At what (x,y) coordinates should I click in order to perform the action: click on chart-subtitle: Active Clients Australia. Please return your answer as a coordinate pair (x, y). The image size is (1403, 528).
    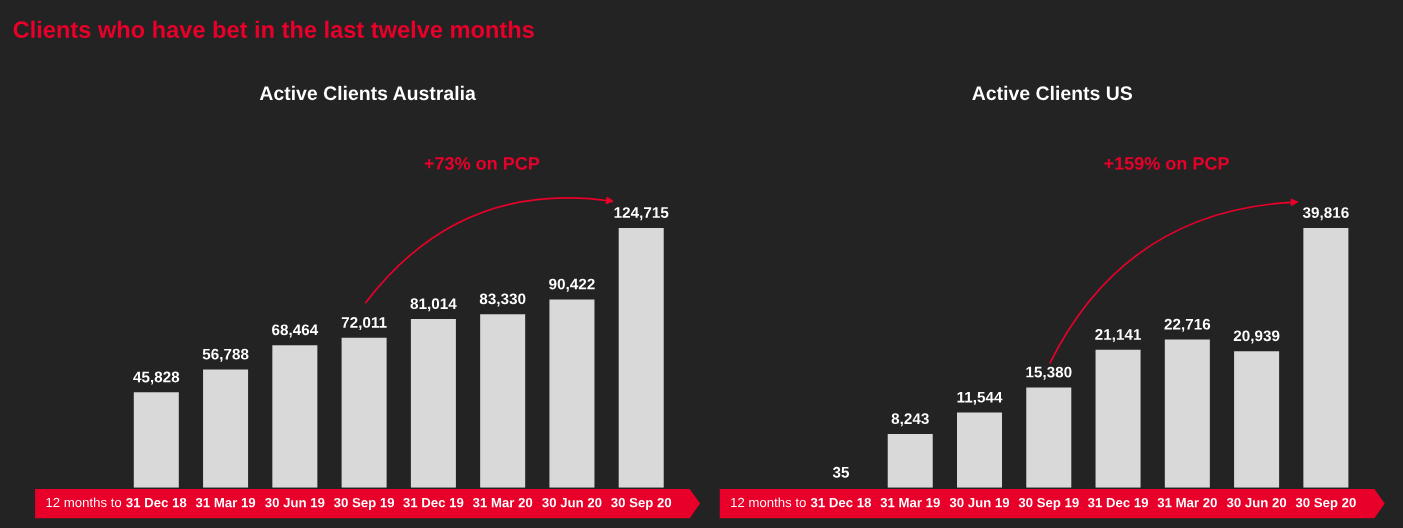
    Looking at the image, I should click on (367, 93).